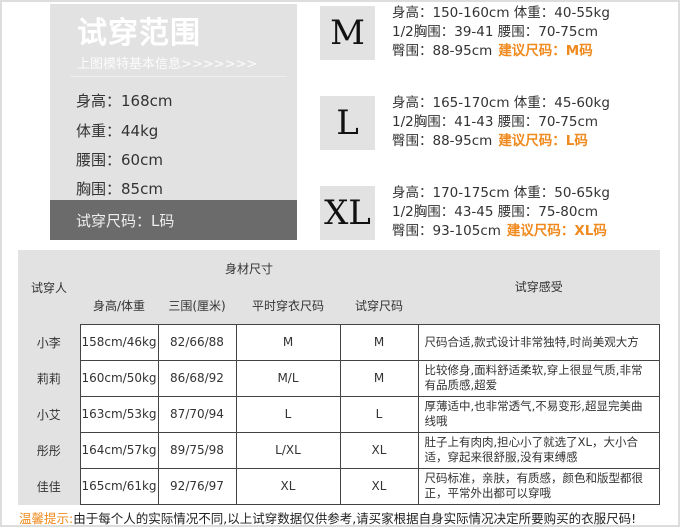 Image resolution: width=680 pixels, height=527 pixels. Describe the element at coordinates (48, 287) in the screenshot. I see `header-person: 试穿人` at that location.